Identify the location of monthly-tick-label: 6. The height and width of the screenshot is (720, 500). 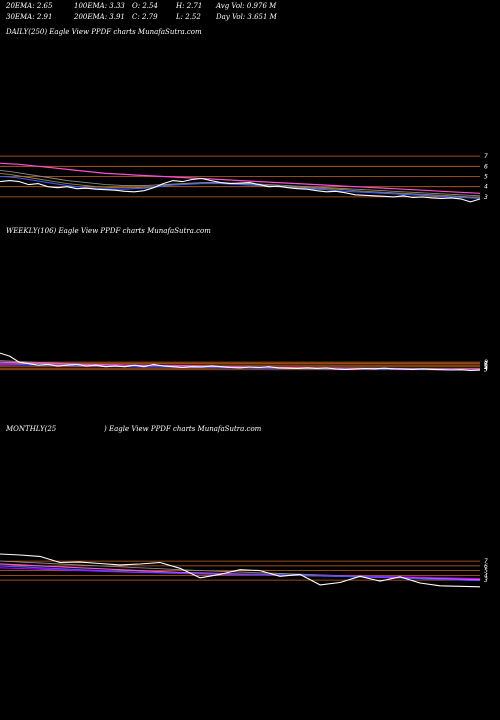
(486, 566).